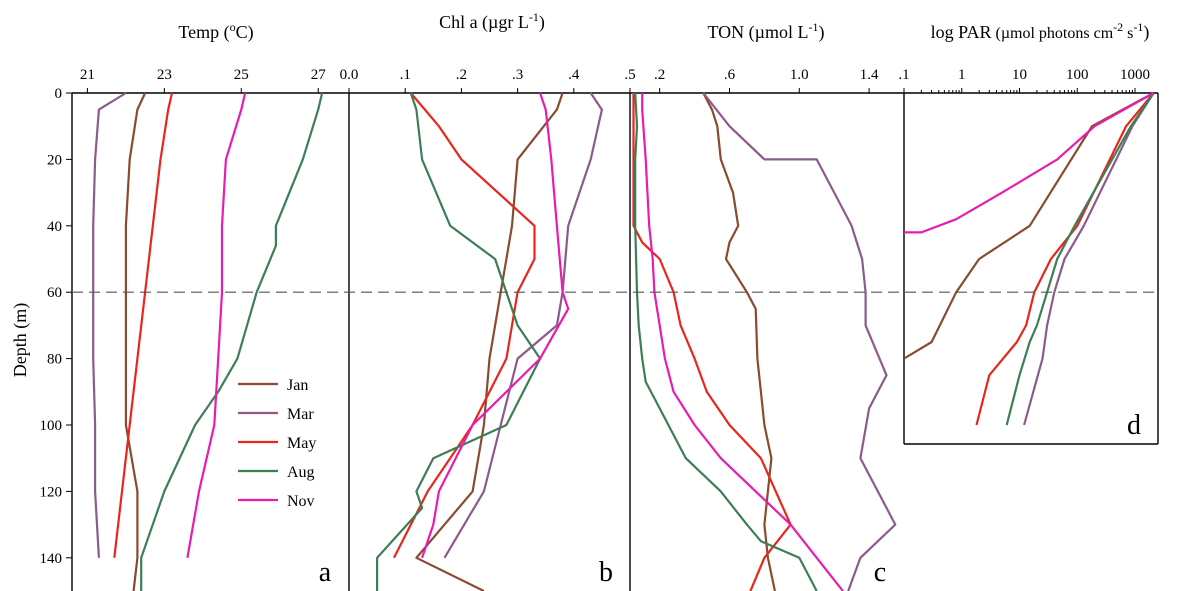 This screenshot has height=591, width=1184. What do you see at coordinates (319, 75) in the screenshot?
I see `panel-a-xtick-label: 27` at bounding box center [319, 75].